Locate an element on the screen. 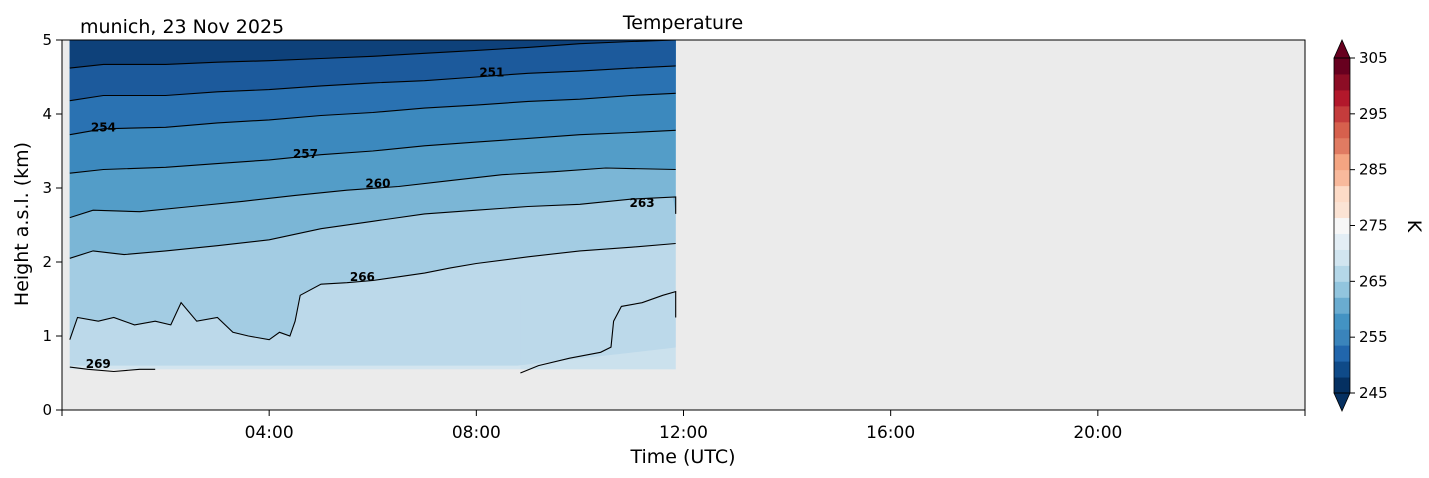 The image size is (1429, 478). colorbar: 245 255 265 275 285 295 305 is located at coordinates (1360, 225).